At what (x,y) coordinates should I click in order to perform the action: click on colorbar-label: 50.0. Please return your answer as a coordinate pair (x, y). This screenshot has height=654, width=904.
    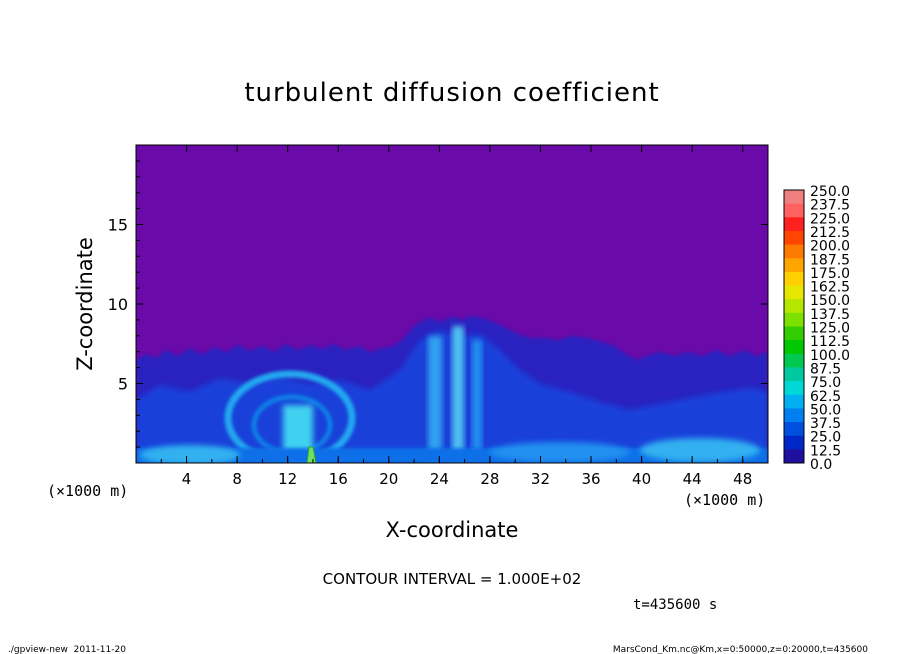
    Looking at the image, I should click on (825, 410).